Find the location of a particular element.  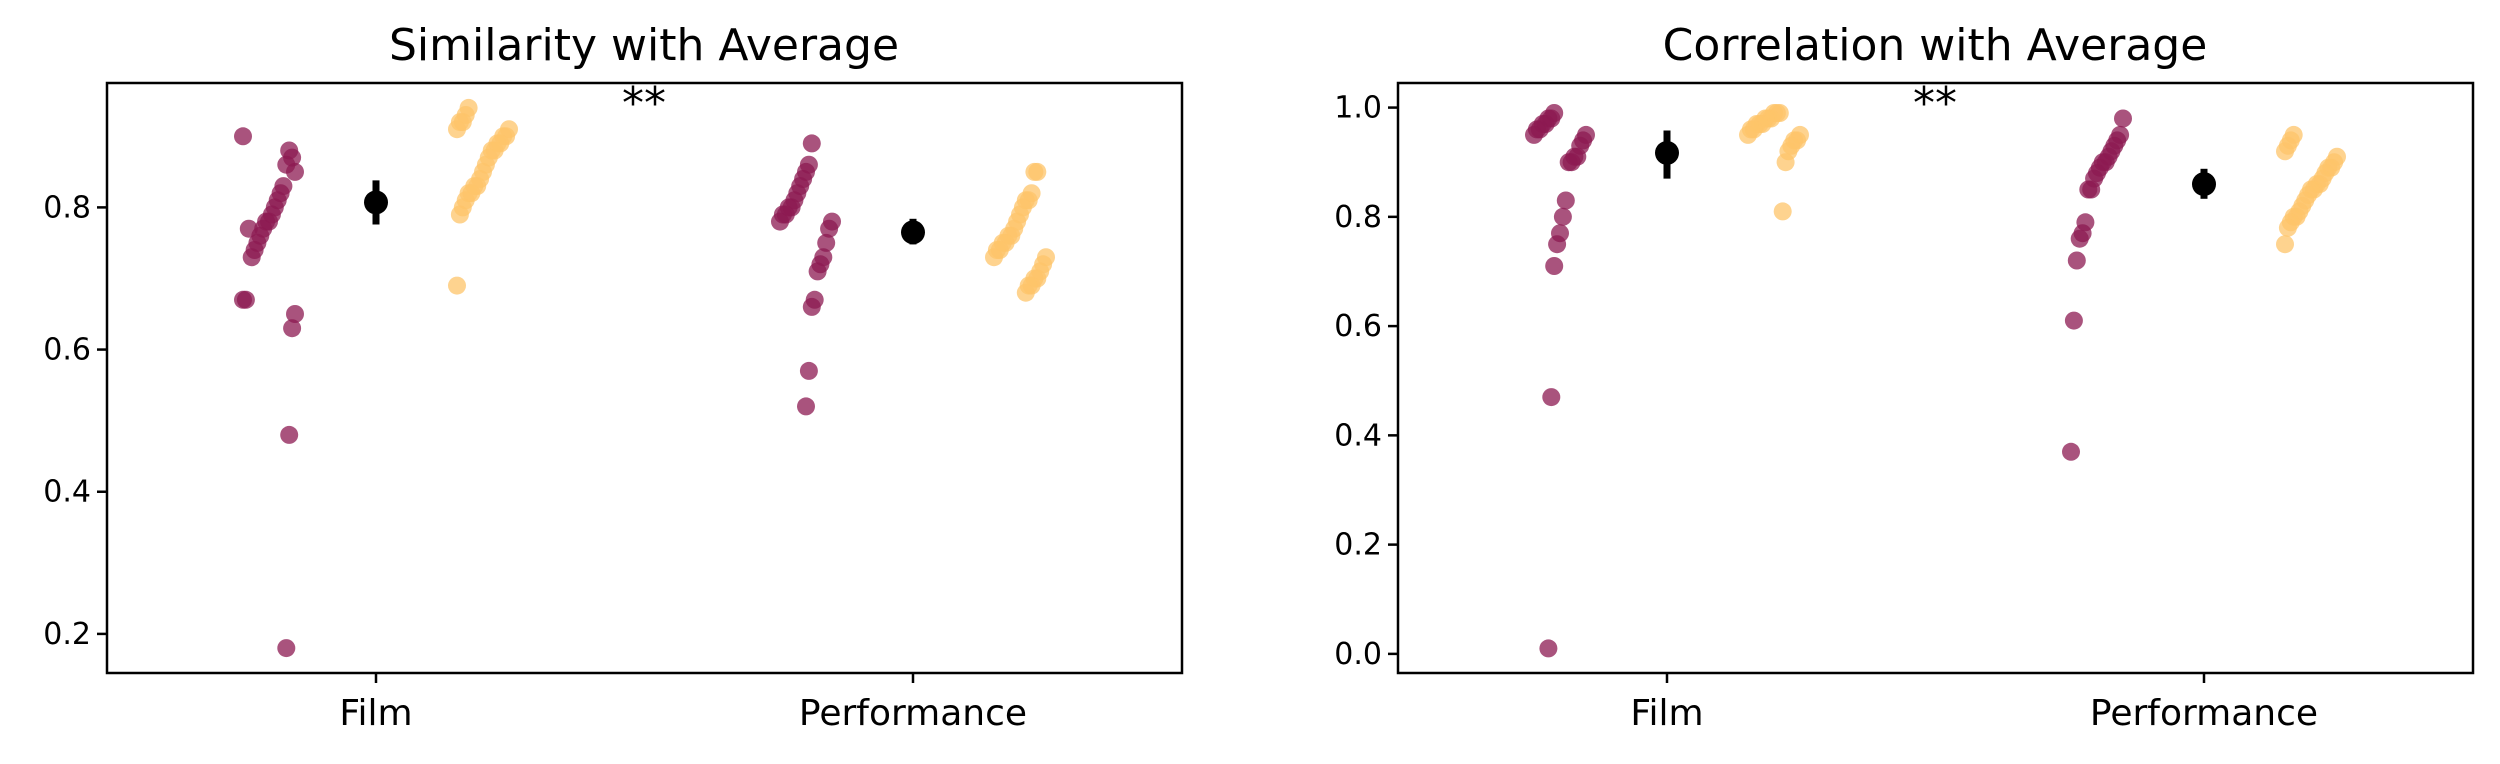

y-axis: 0.2 0.4 0.6 0.8 is located at coordinates (75, 421).